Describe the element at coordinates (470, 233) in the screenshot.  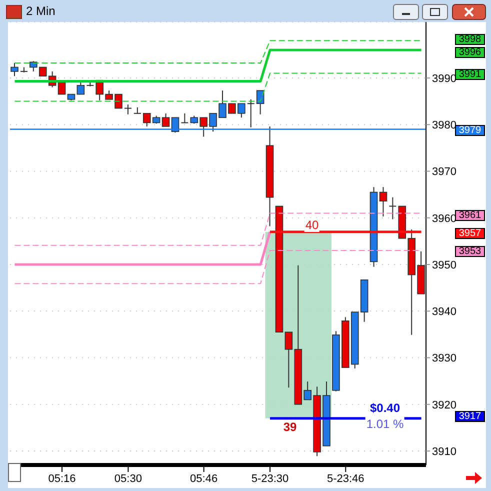
I see `text: 3957` at that location.